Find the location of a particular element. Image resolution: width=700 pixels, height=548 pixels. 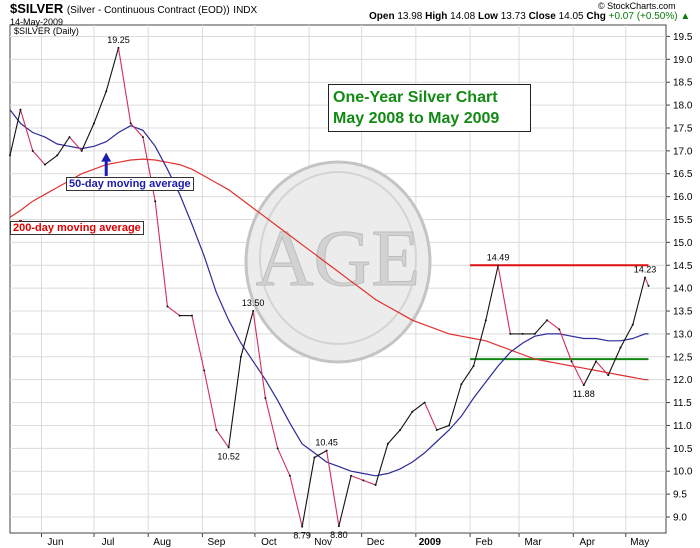

x-tick-label: Oct is located at coordinates (269, 542).